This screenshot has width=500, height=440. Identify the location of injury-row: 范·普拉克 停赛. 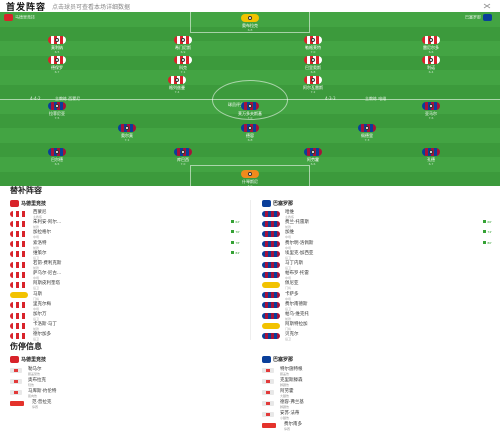
(110, 404).